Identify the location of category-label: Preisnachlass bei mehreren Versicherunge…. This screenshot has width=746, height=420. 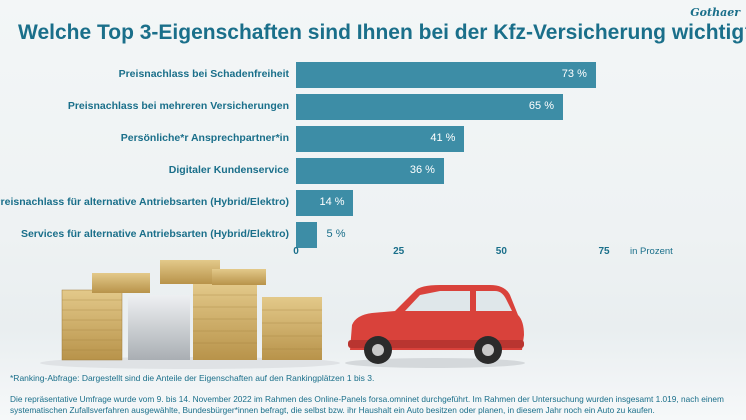
(178, 106).